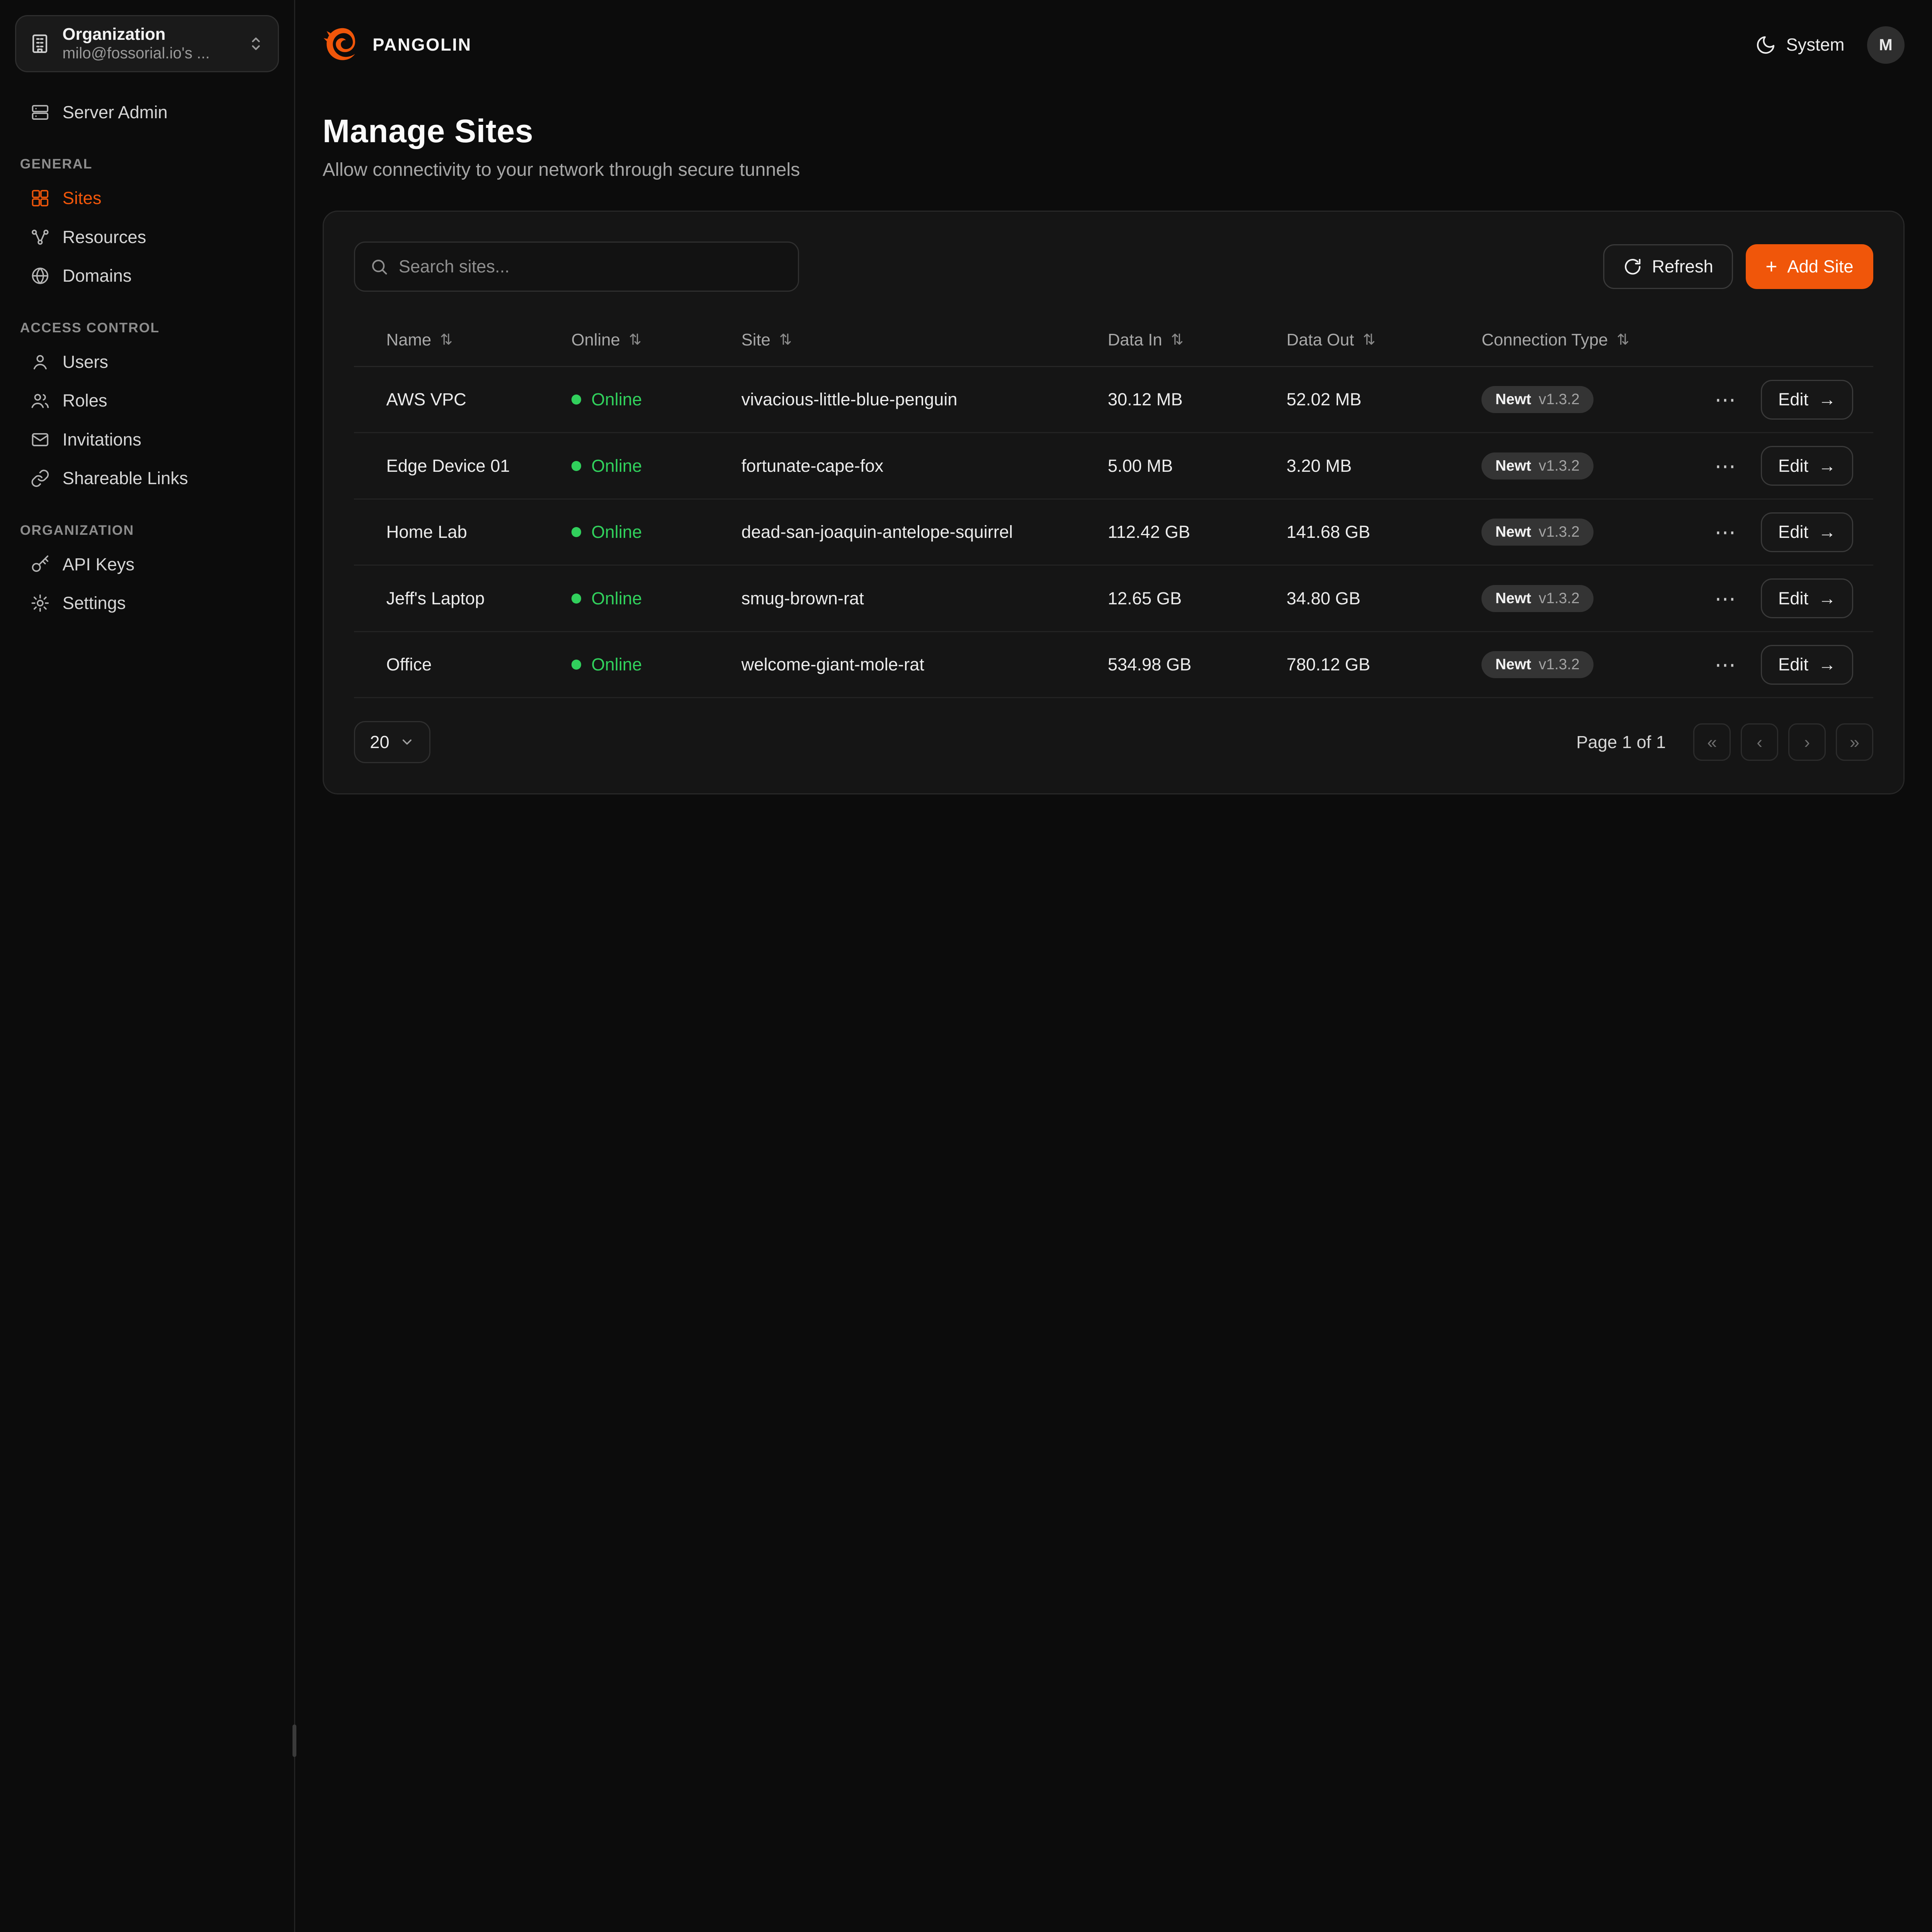  I want to click on site-id: welcome-giant-mole-rat, so click(892, 665).